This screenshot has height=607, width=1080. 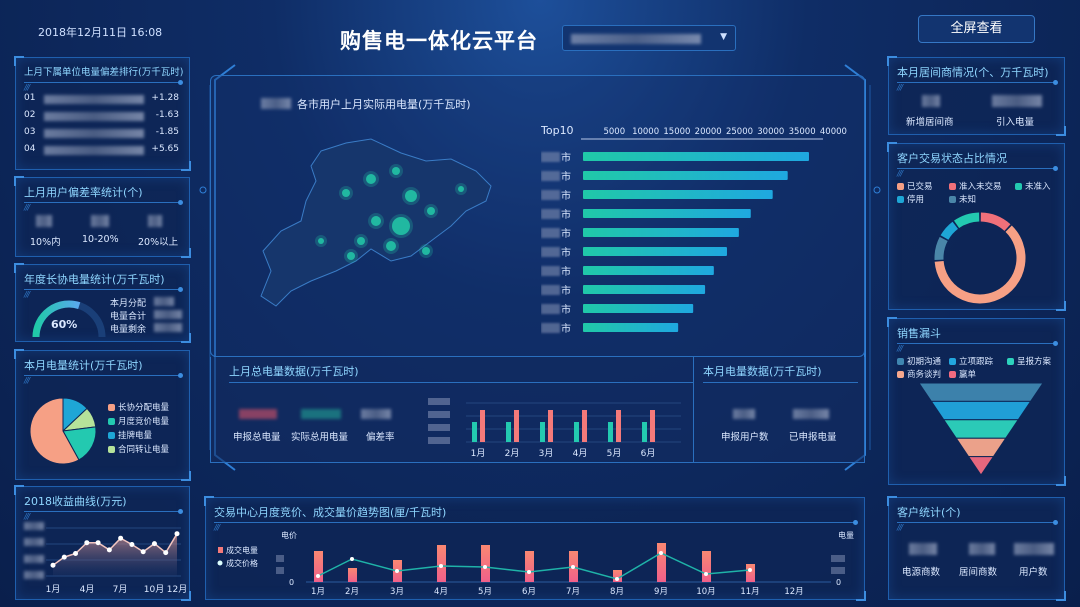 What do you see at coordinates (135, 436) in the screenshot?
I see `legend-label: 挂牌电量` at bounding box center [135, 436].